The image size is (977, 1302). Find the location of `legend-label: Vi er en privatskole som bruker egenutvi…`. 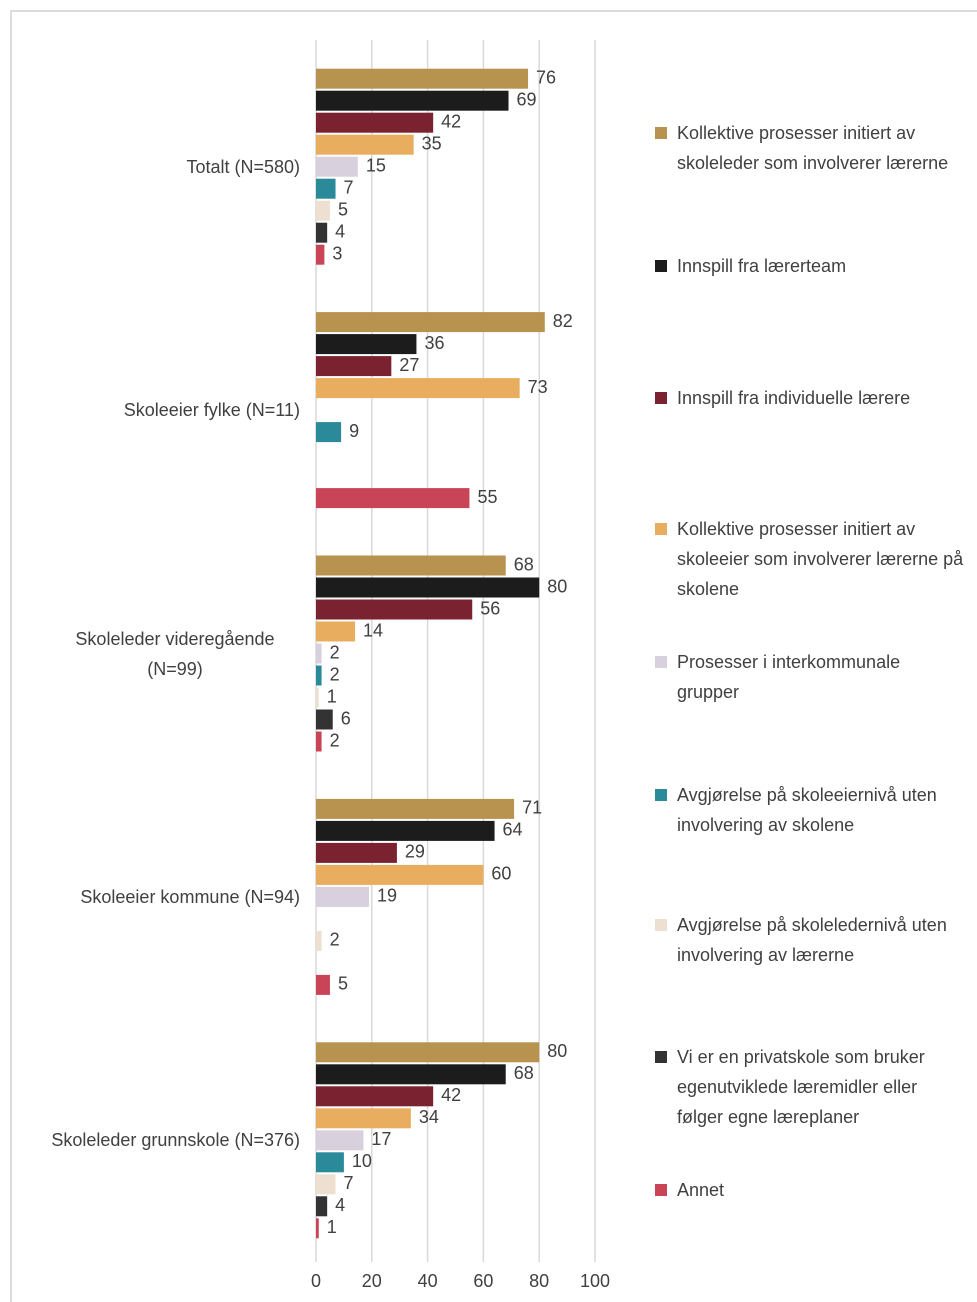

legend-label: Vi er en privatskole som bruker egenutvi… is located at coordinates (801, 1087).